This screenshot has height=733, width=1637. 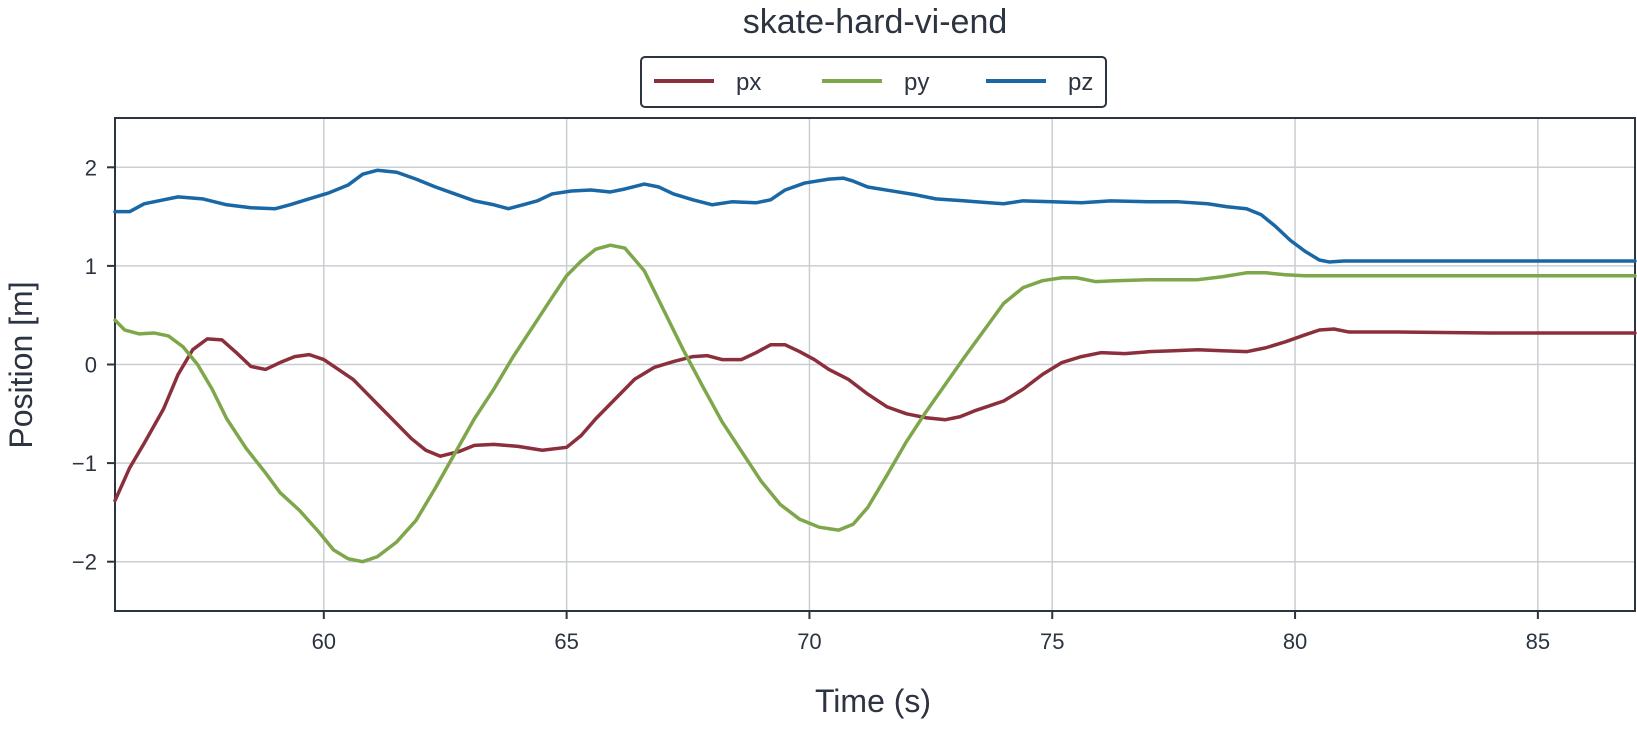 What do you see at coordinates (875, 22) in the screenshot?
I see `chart-title: skate-hard-vi-end` at bounding box center [875, 22].